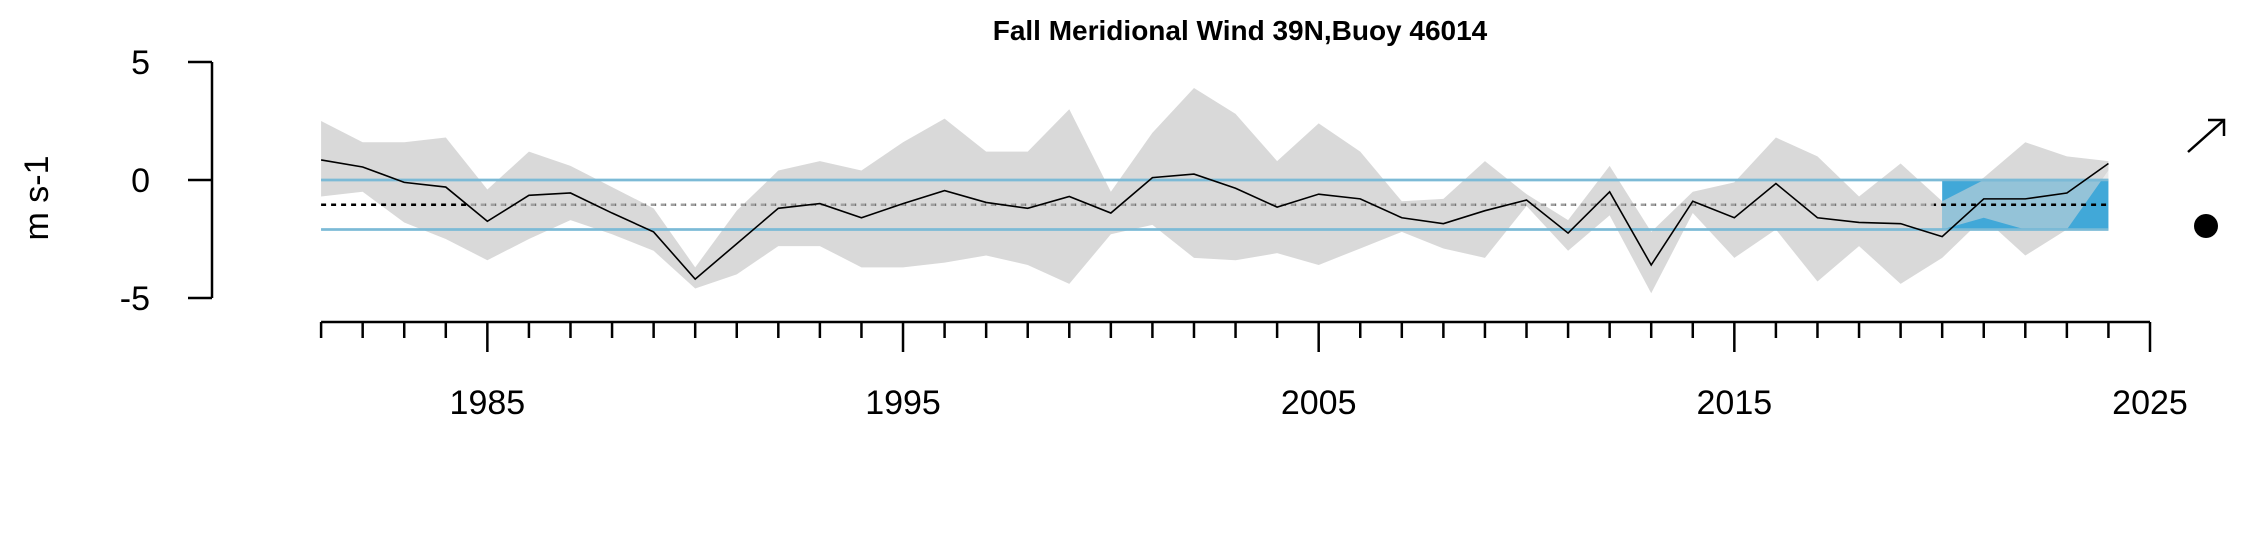 The image size is (2250, 540). What do you see at coordinates (2150, 403) in the screenshot?
I see `x-tick-label: 2025` at bounding box center [2150, 403].